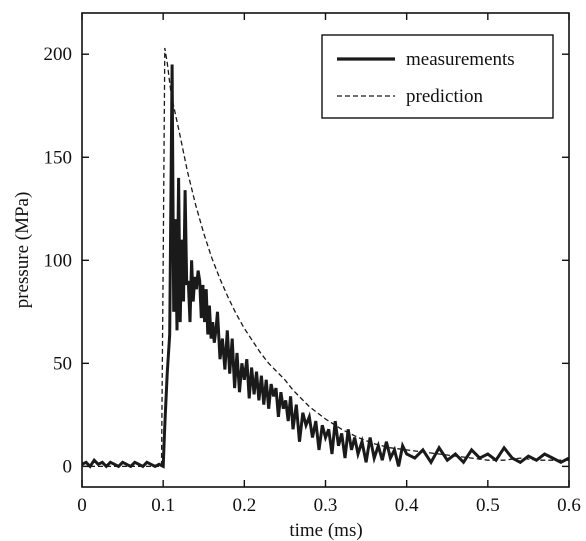  Describe the element at coordinates (58, 157) in the screenshot. I see `y-tick-label: 150` at that location.